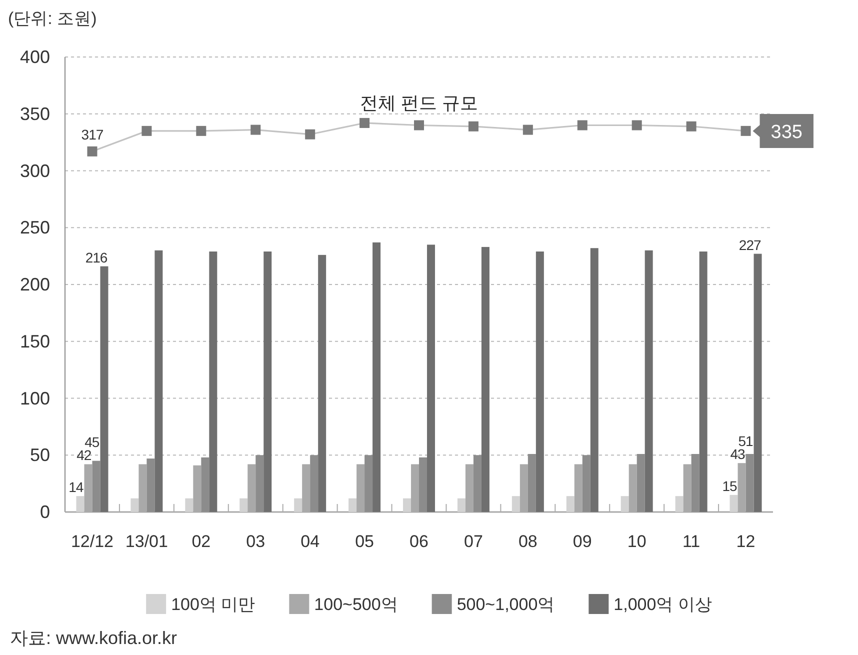  Describe the element at coordinates (35, 341) in the screenshot. I see `y-tick-label: 150` at that location.